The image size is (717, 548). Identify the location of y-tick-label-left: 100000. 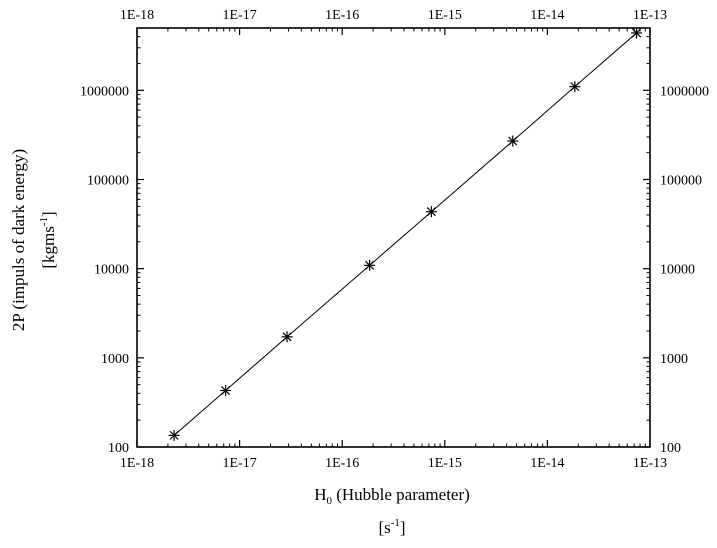
(108, 180).